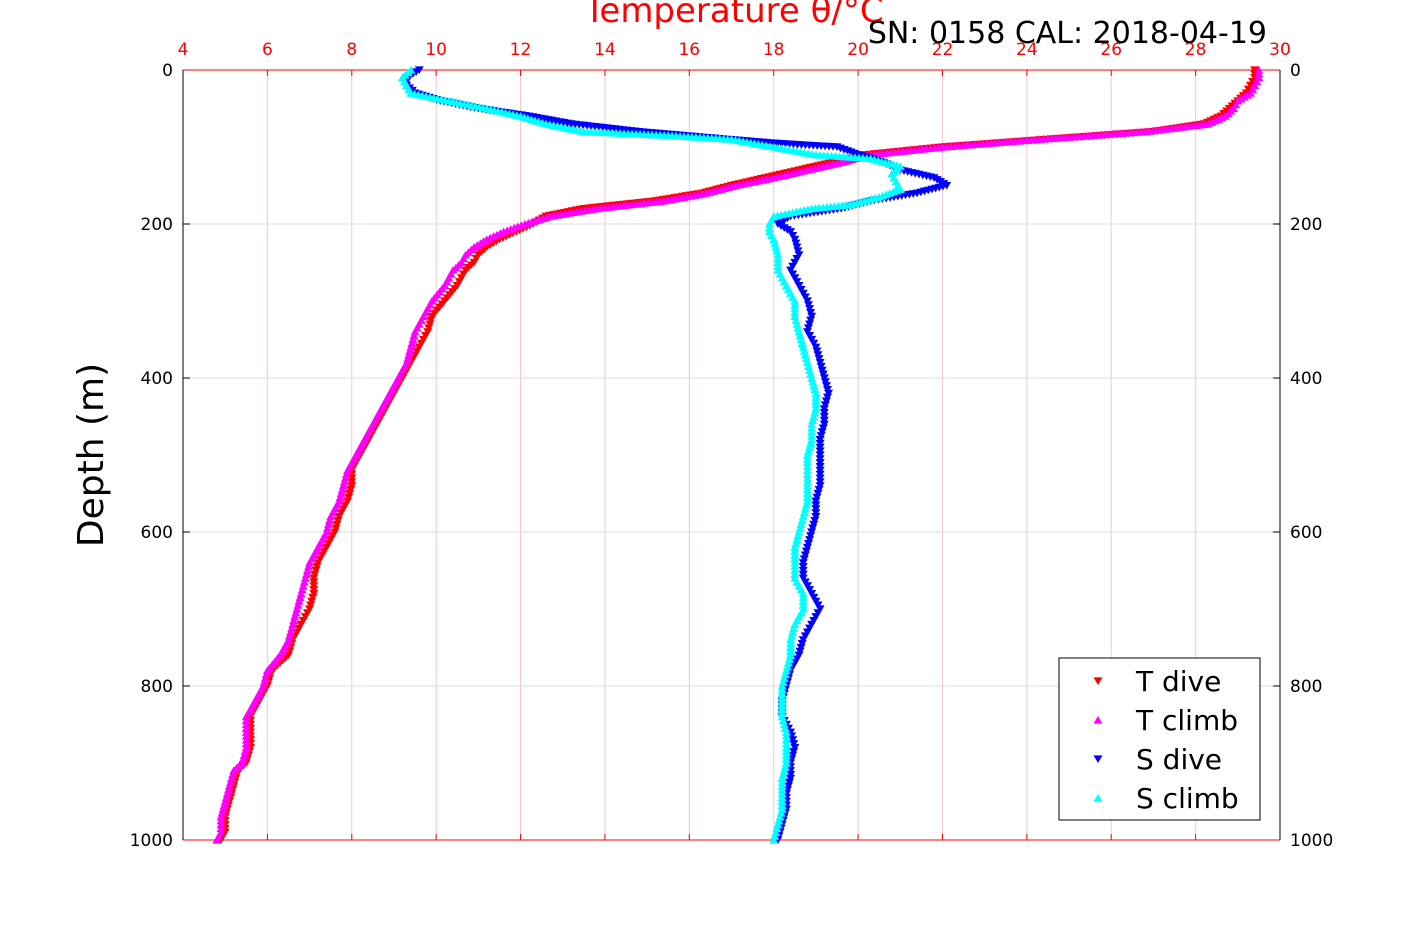 This screenshot has width=1417, height=945. Describe the element at coordinates (1178, 681) in the screenshot. I see `legend-label: T dive` at that location.